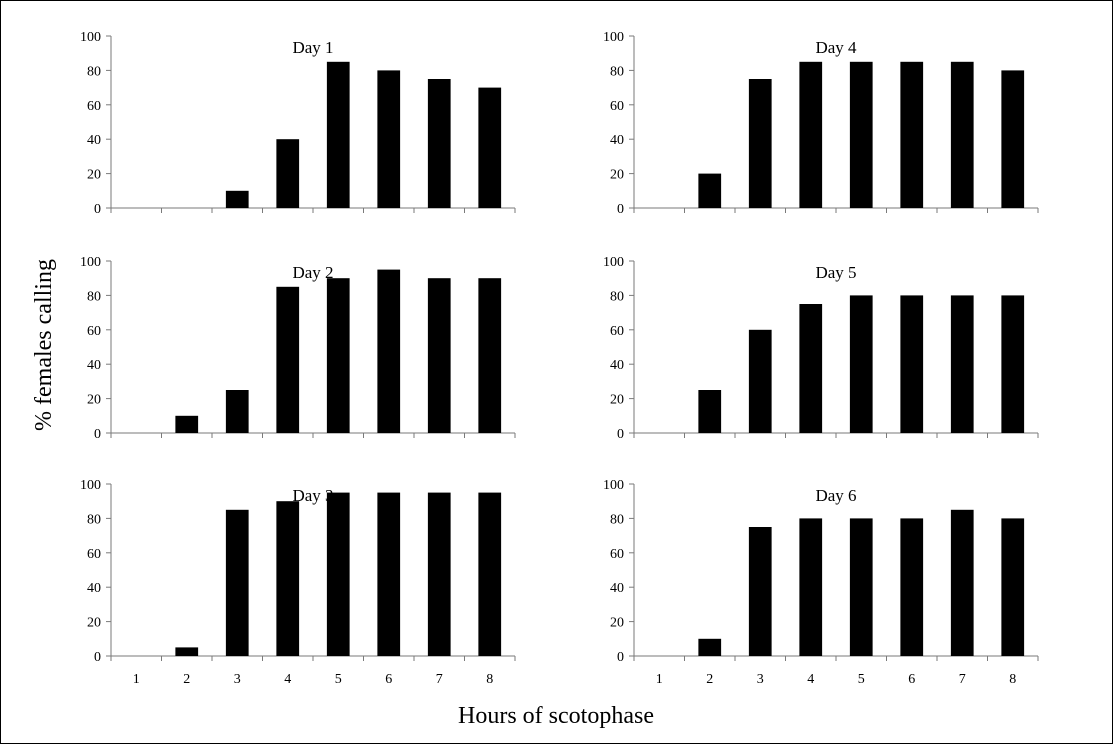 The height and width of the screenshot is (745, 1113). Describe the element at coordinates (312, 495) in the screenshot. I see `panel-title: Day 3` at that location.